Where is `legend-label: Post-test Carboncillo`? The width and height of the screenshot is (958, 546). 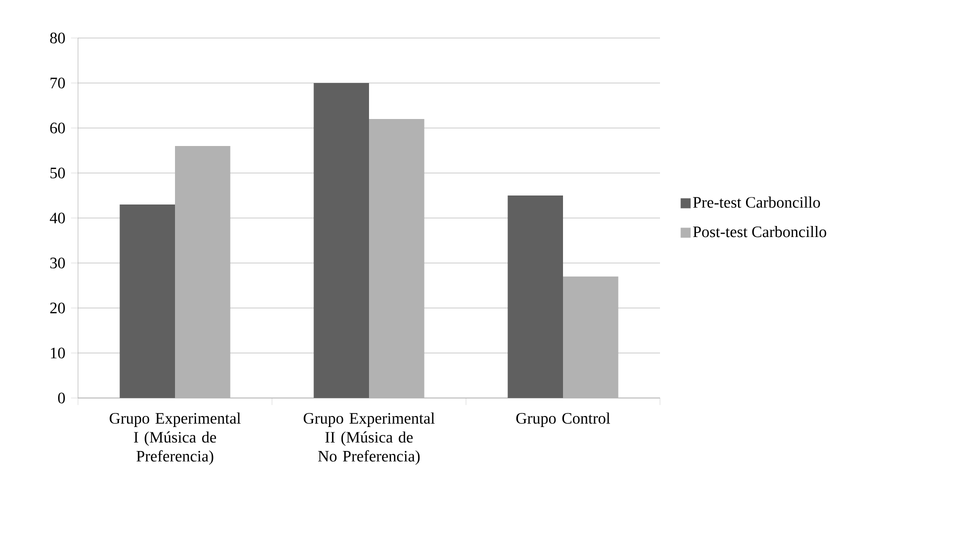
legend-label: Post-test Carboncillo is located at coordinates (759, 232).